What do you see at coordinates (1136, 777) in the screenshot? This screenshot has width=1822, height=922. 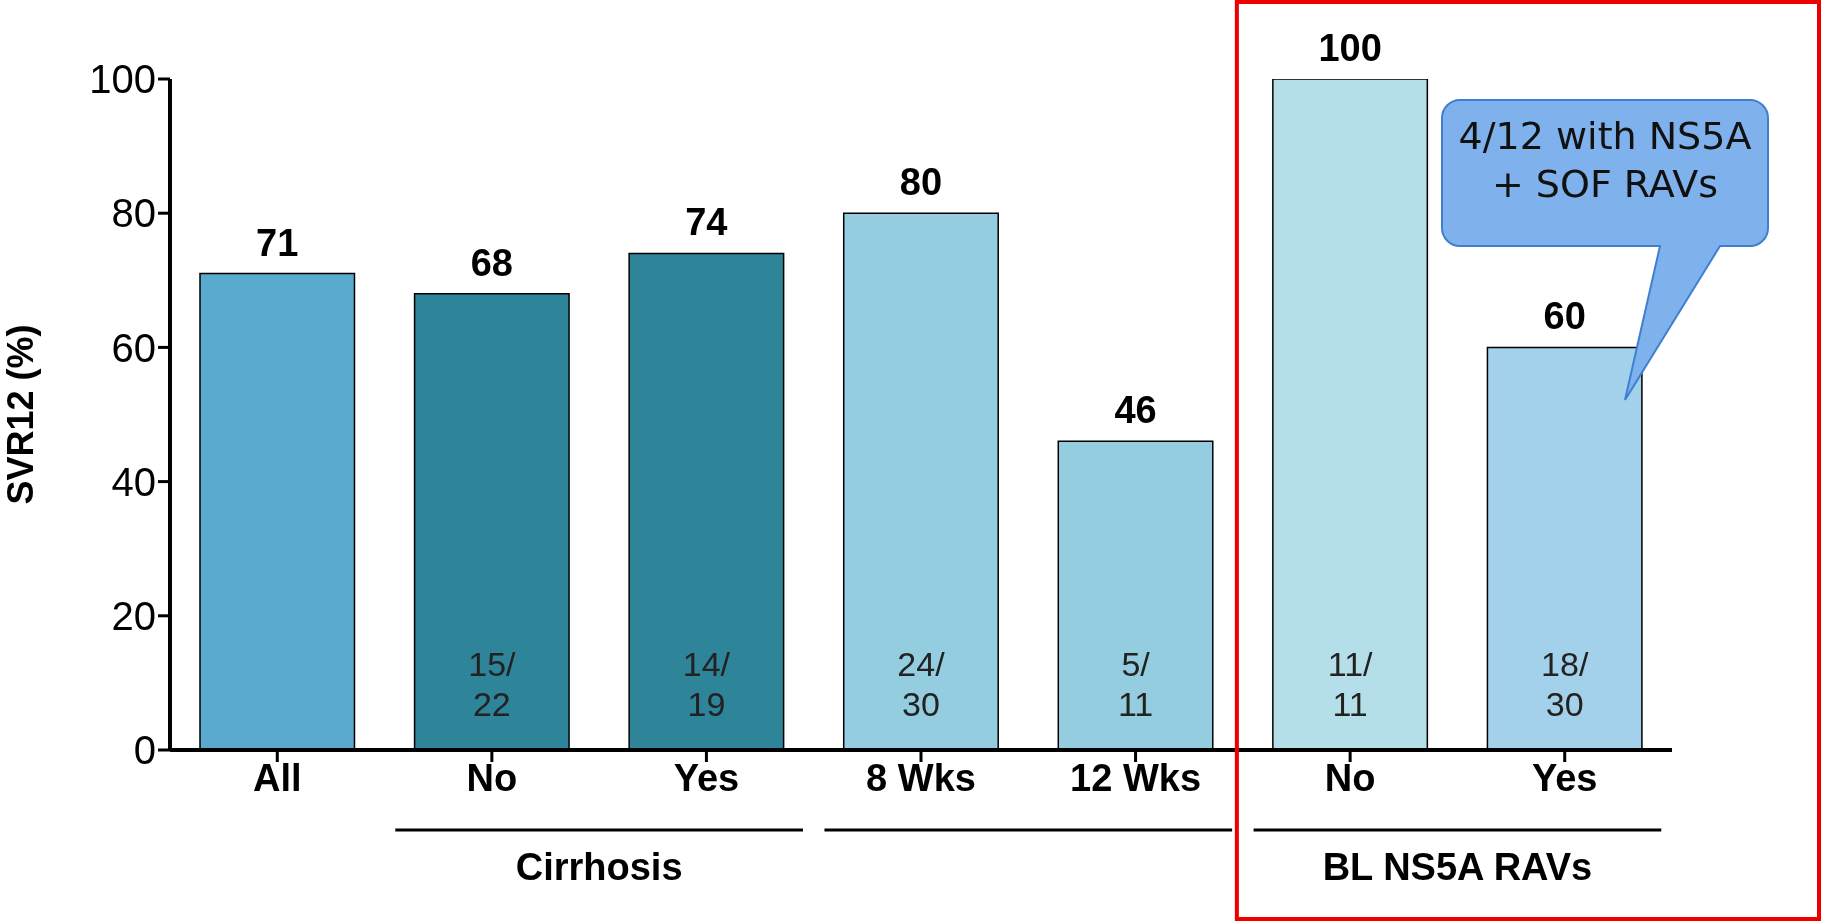 I see `x-tick-label: 12 Wks` at bounding box center [1136, 777].